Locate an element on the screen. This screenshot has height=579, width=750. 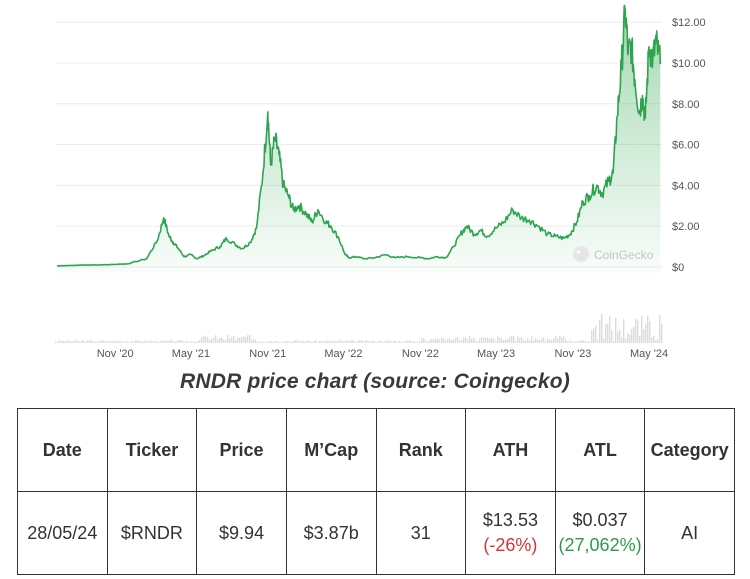
y-tick-label: $0 is located at coordinates (678, 268).